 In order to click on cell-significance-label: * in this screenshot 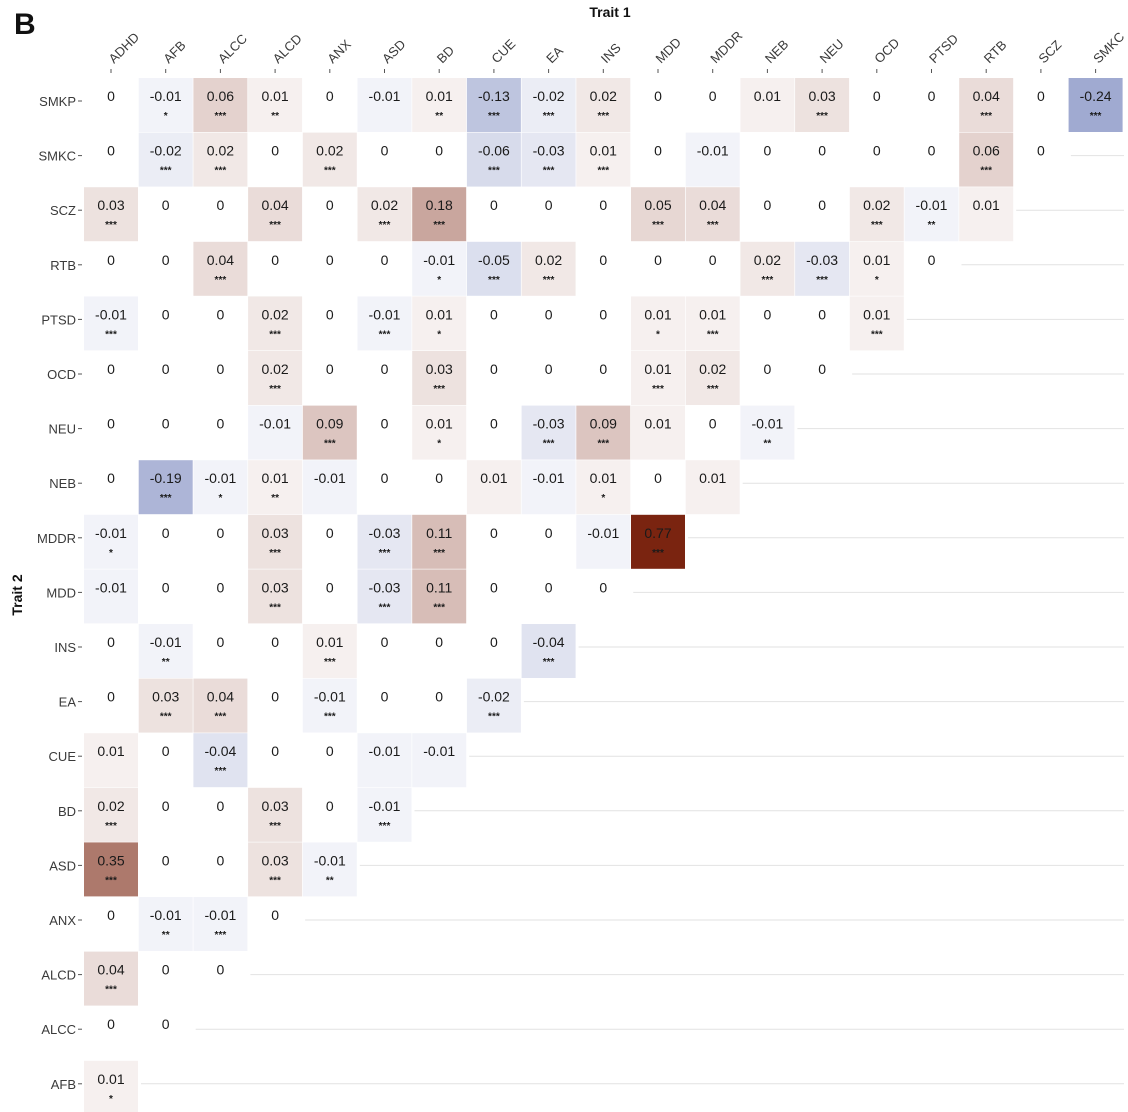, I will do `click(220, 498)`.